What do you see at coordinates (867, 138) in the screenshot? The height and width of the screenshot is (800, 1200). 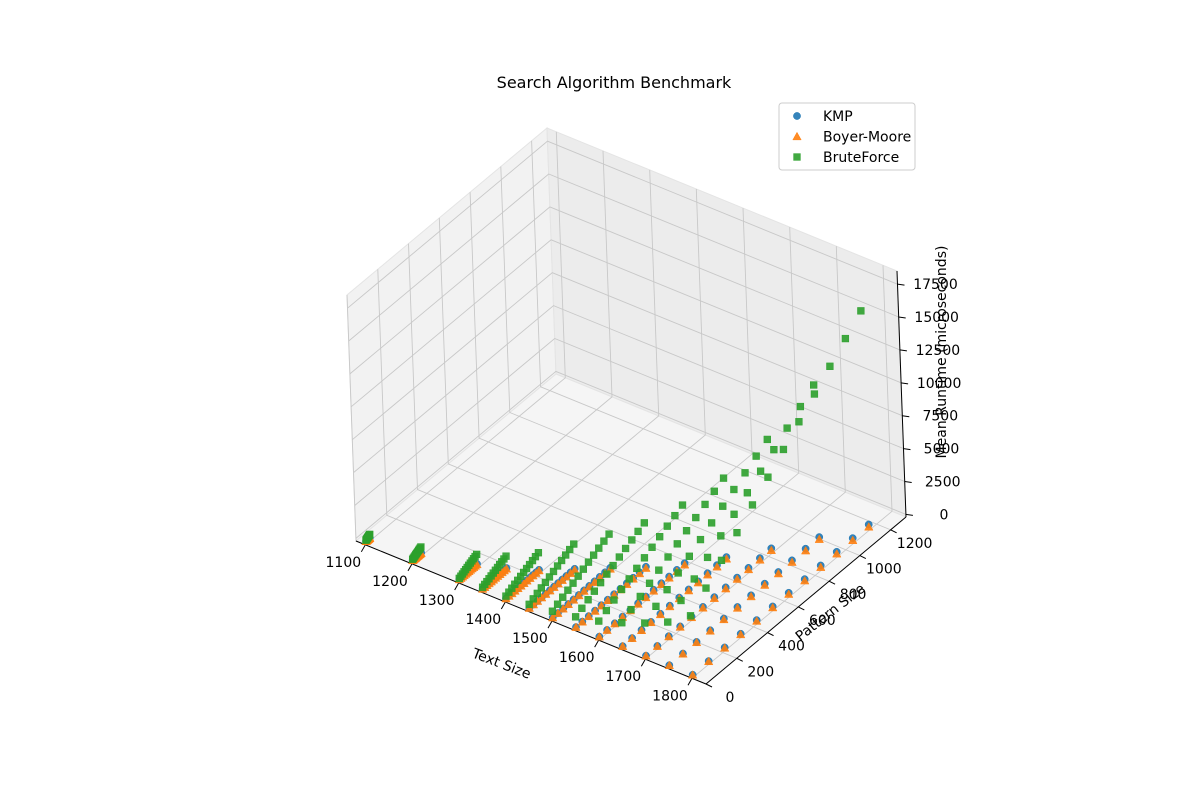 I see `legend-label: Boyer-Moore` at bounding box center [867, 138].